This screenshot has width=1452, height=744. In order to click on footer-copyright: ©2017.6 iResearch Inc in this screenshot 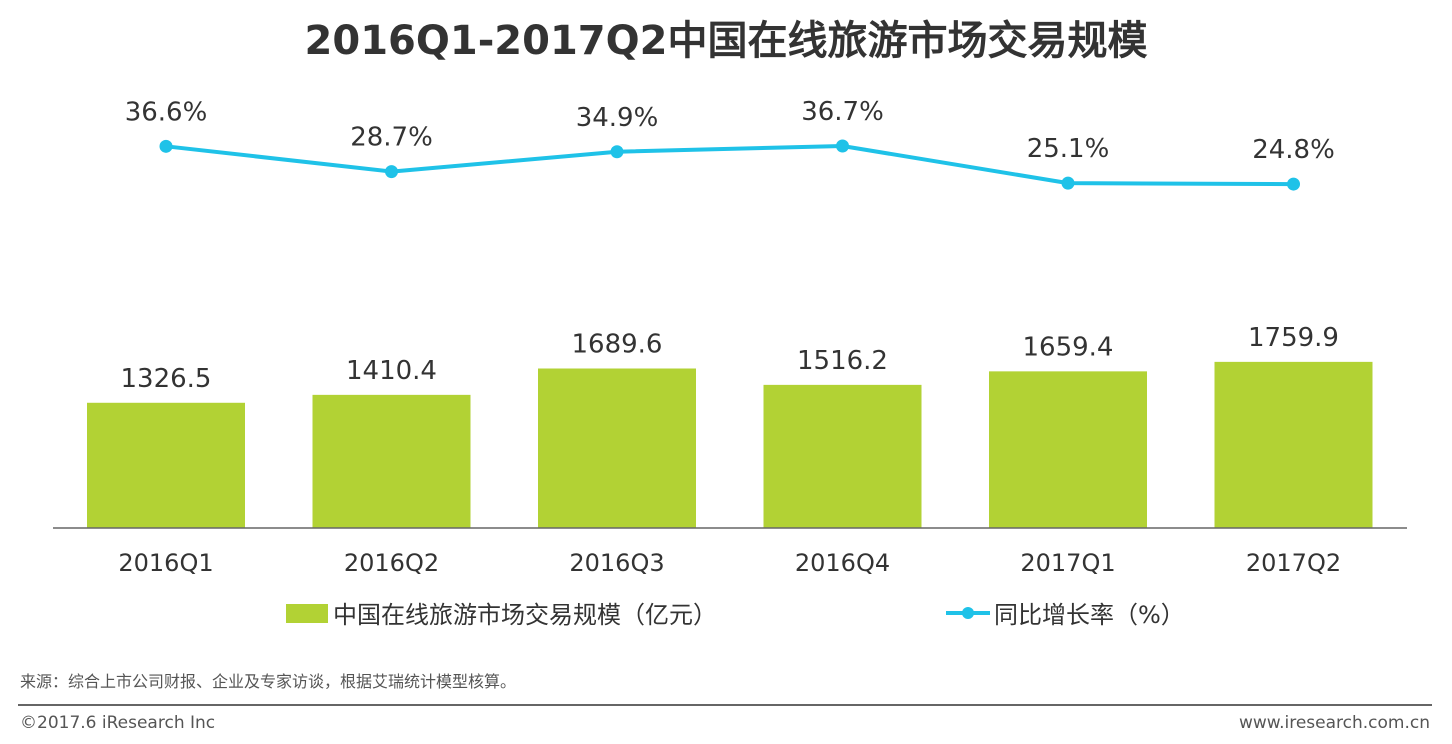, I will do `click(118, 723)`.